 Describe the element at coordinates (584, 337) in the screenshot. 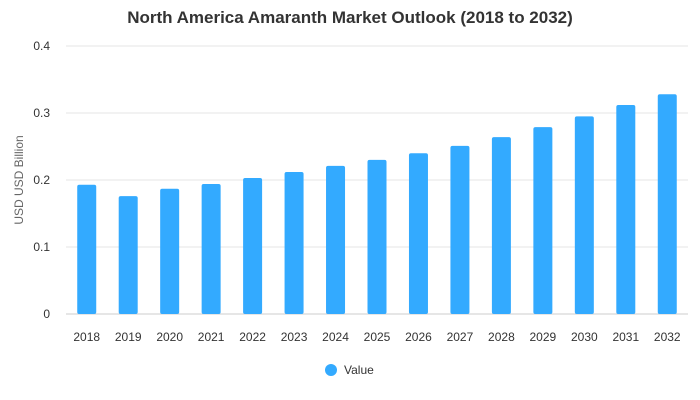

I see `x-tick-label-2030: 2030` at that location.